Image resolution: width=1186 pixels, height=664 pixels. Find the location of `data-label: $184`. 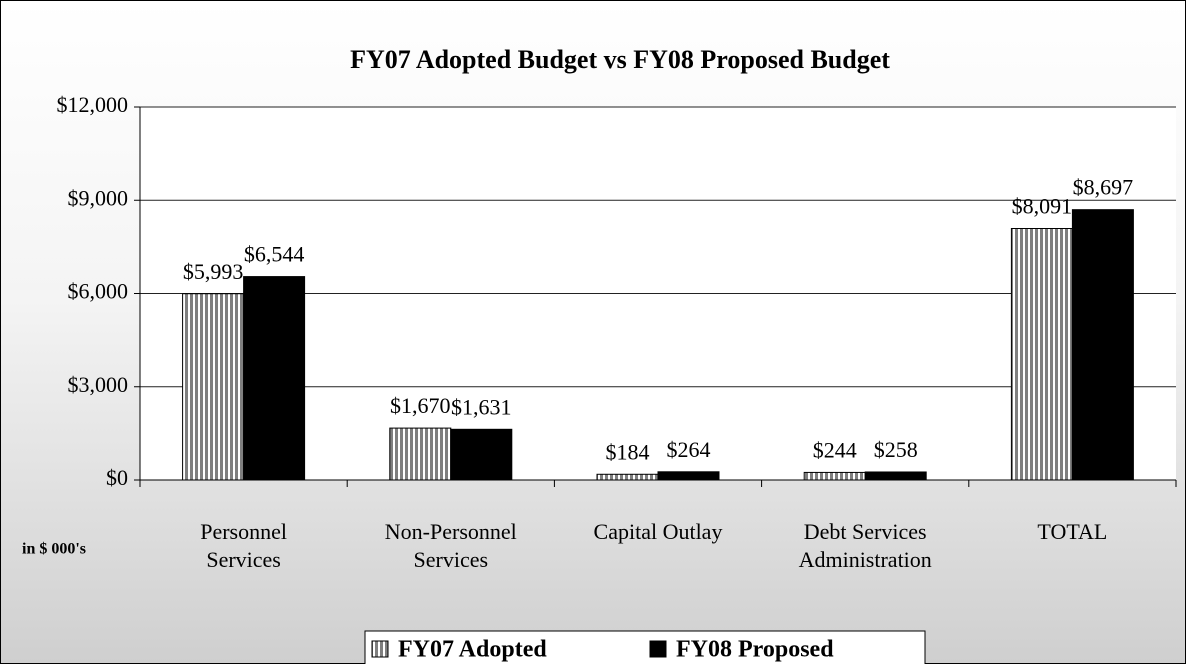

data-label: $184 is located at coordinates (628, 451).